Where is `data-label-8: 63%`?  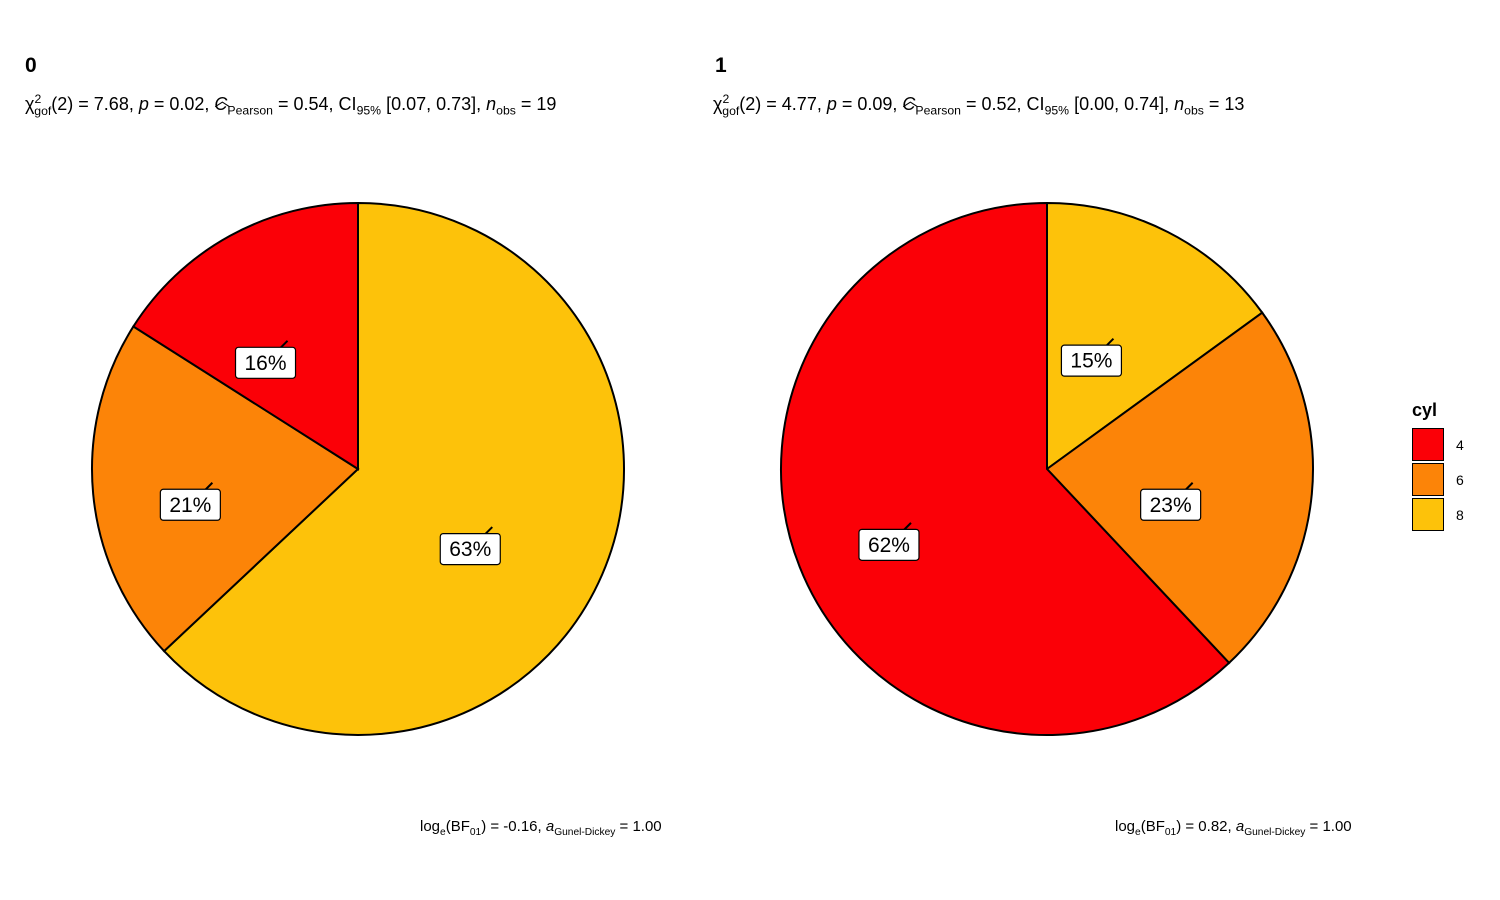 data-label-8: 63% is located at coordinates (470, 549).